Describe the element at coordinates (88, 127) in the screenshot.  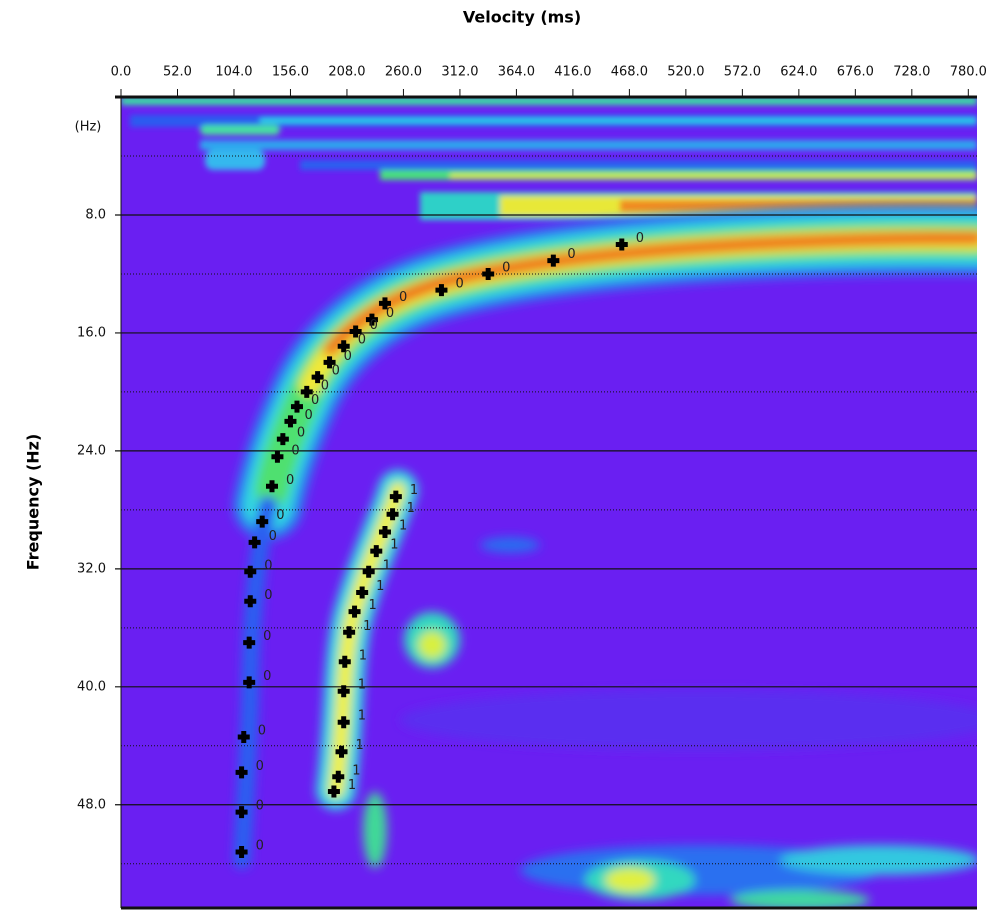
I see `y-unit-label: (Hz)` at that location.